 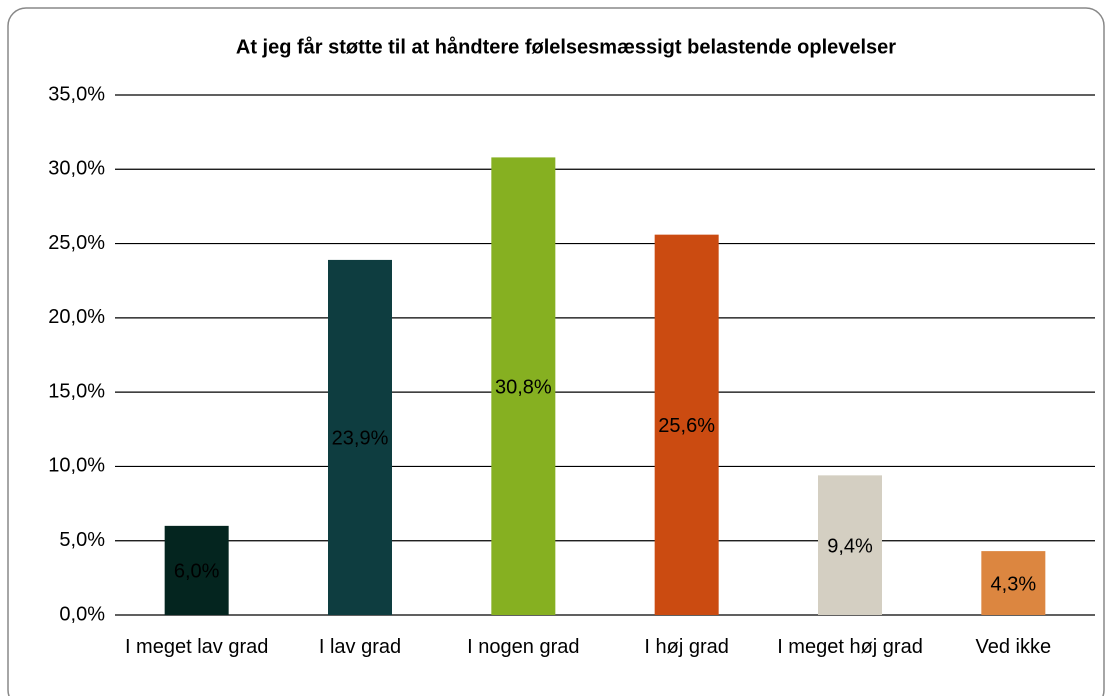 I want to click on y-tick-label: 10,0%, so click(x=76, y=466).